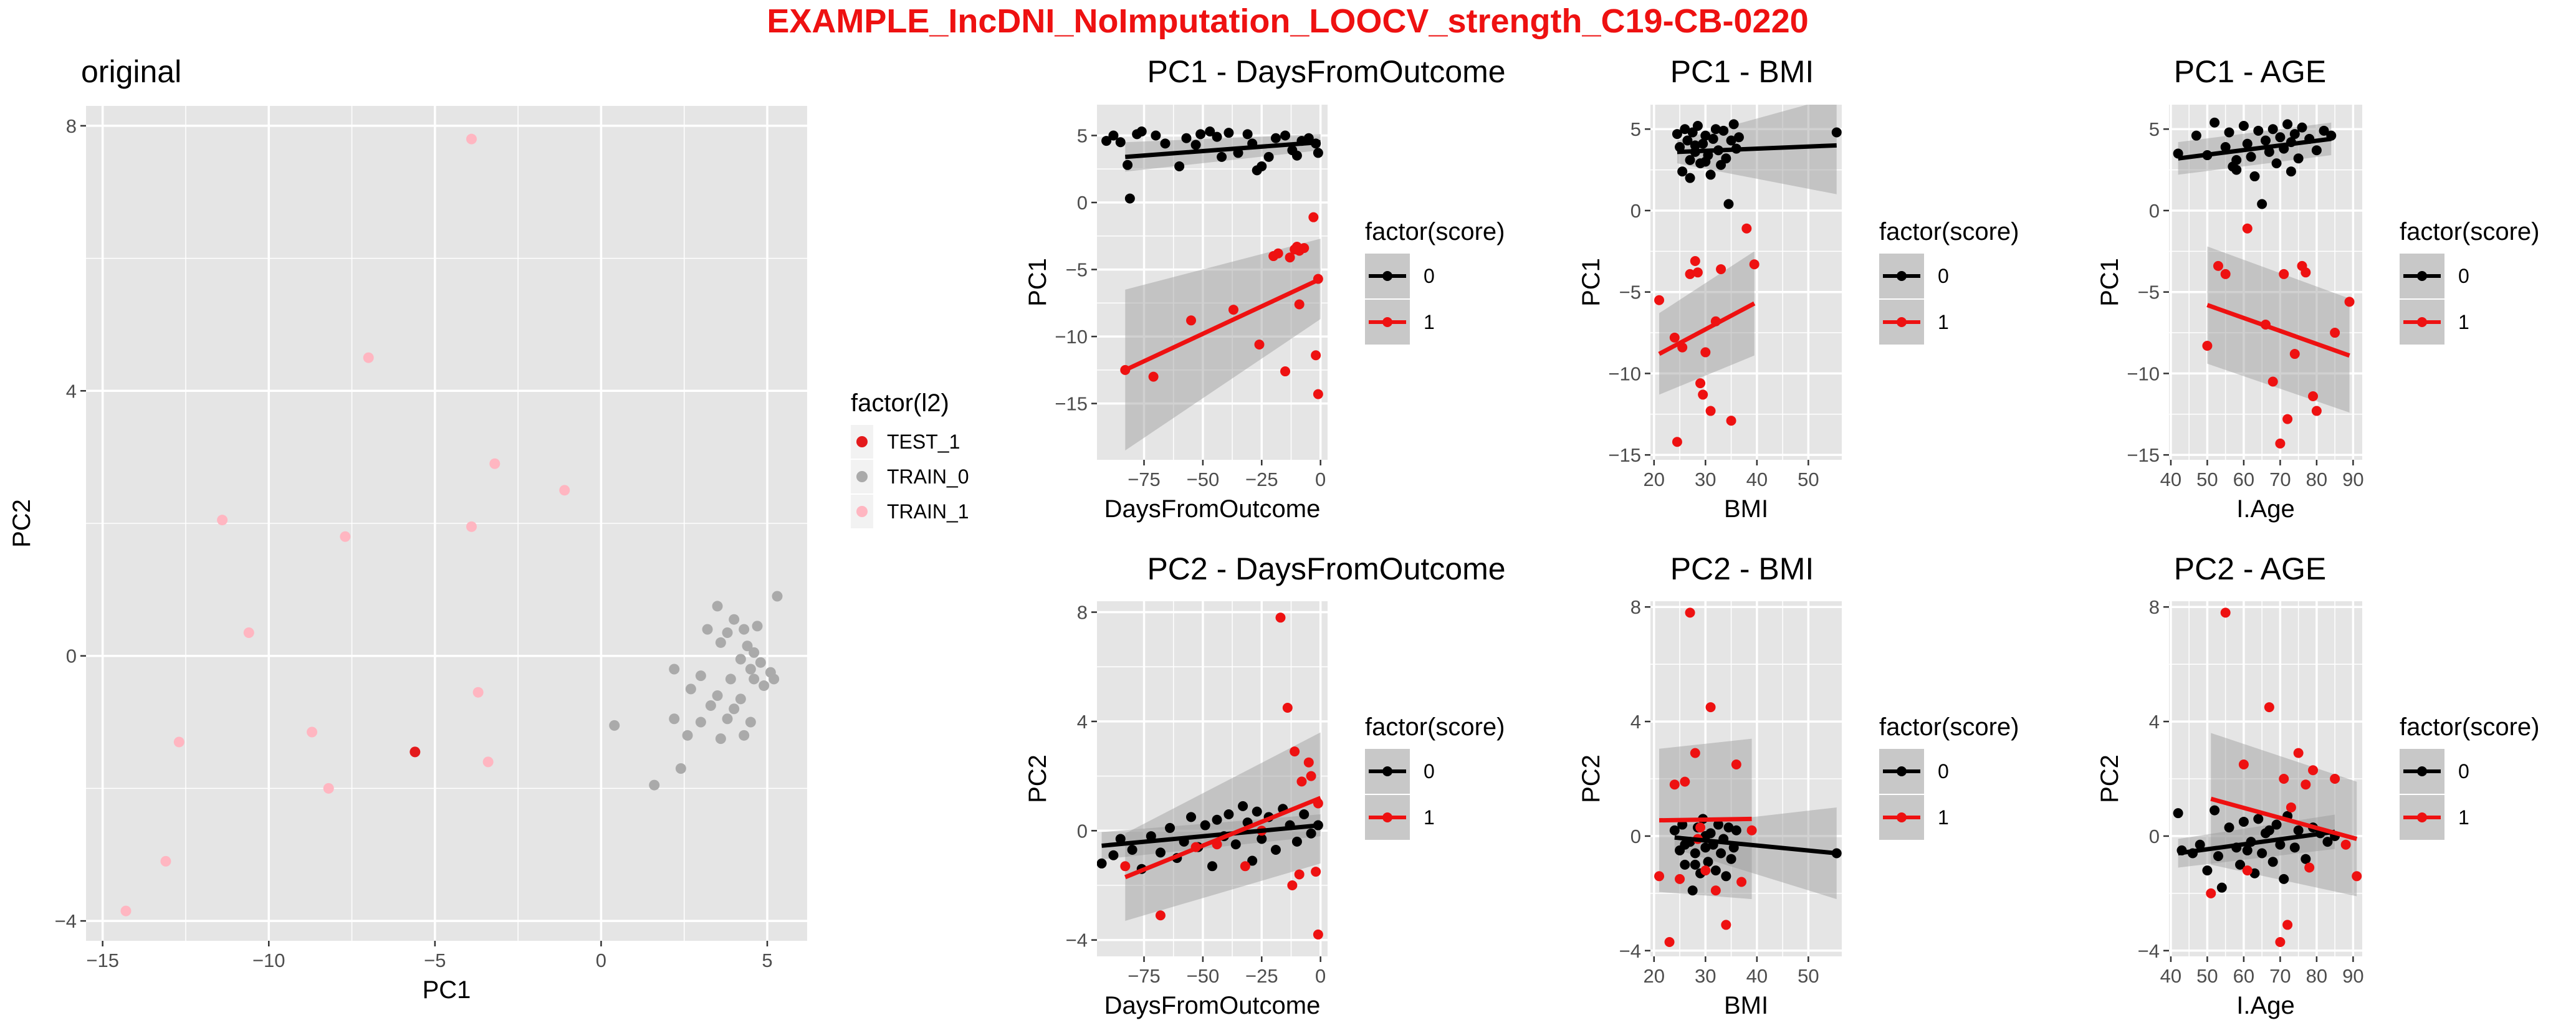  I want to click on plot-background, so click(2265, 282).